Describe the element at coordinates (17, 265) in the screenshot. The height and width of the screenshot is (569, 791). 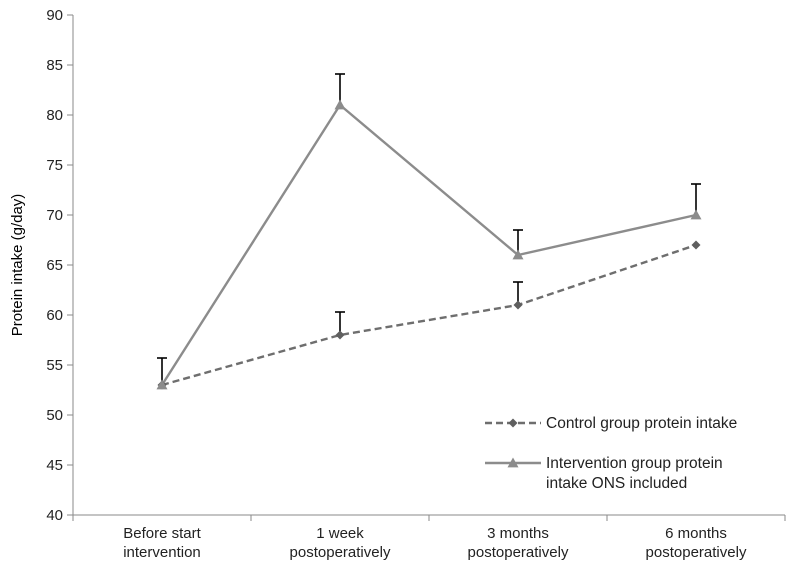
I see `y-axis-title: Protein intake (g/day)` at that location.